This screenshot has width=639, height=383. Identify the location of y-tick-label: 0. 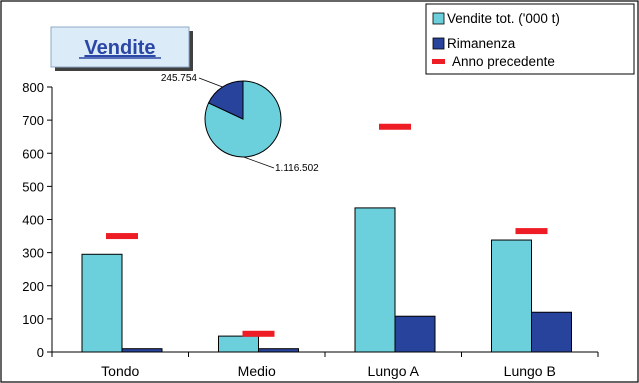
(40, 352).